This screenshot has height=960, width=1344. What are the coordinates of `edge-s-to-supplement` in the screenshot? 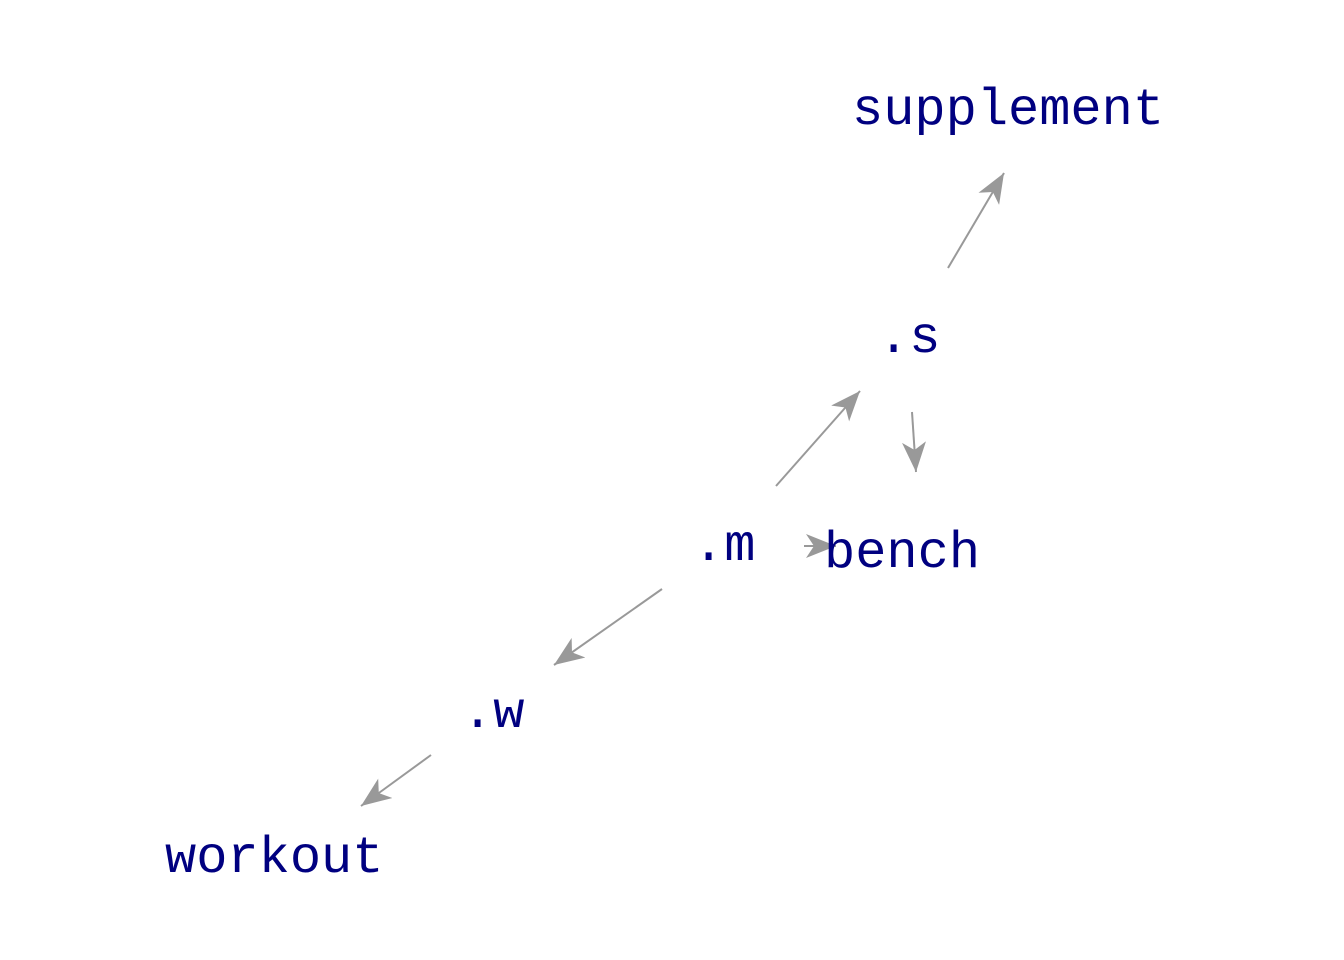 It's located at (976, 220).